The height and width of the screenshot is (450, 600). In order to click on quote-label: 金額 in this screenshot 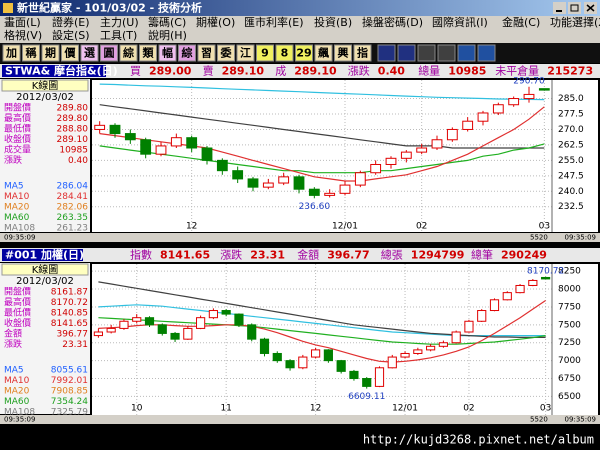, I will do `click(308, 255)`.